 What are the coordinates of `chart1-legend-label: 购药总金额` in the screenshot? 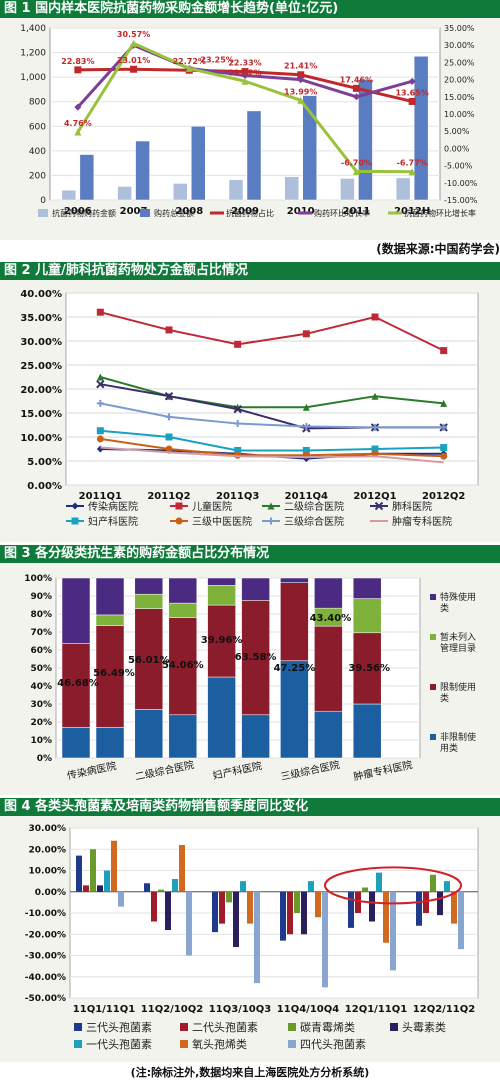 It's located at (174, 213).